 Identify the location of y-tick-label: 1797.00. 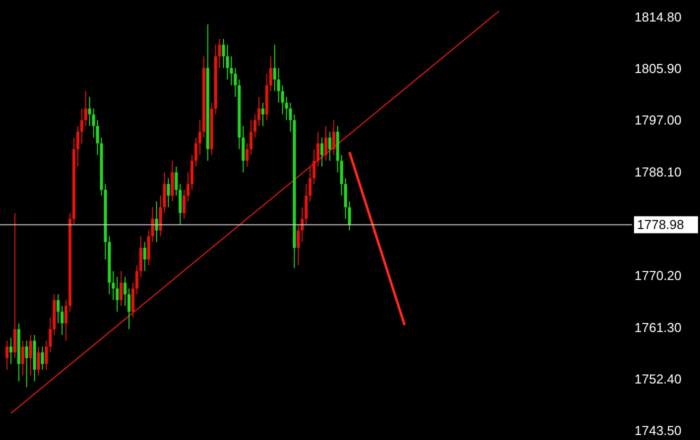
(658, 120).